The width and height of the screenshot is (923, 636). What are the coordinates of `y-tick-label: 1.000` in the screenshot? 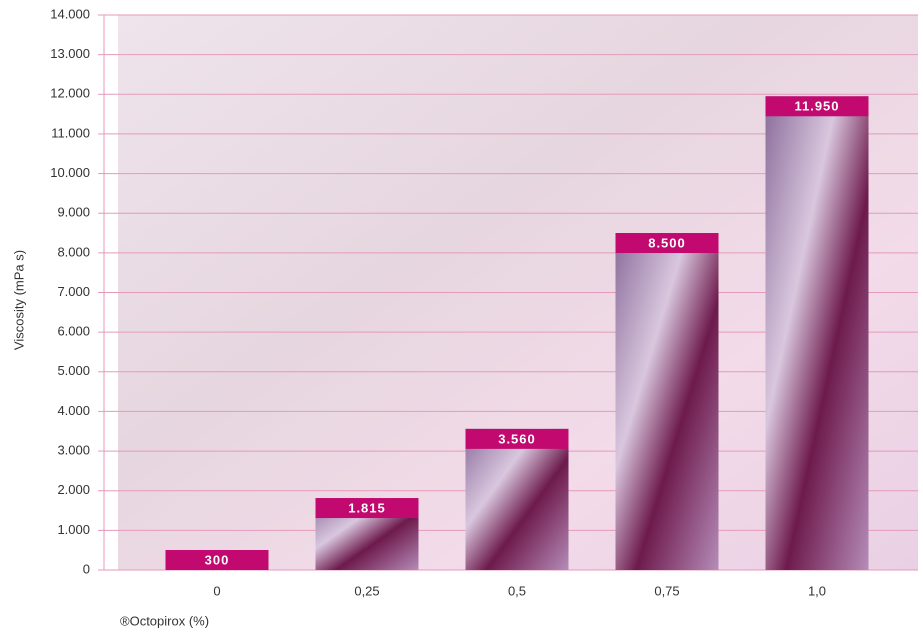 It's located at (73, 529).